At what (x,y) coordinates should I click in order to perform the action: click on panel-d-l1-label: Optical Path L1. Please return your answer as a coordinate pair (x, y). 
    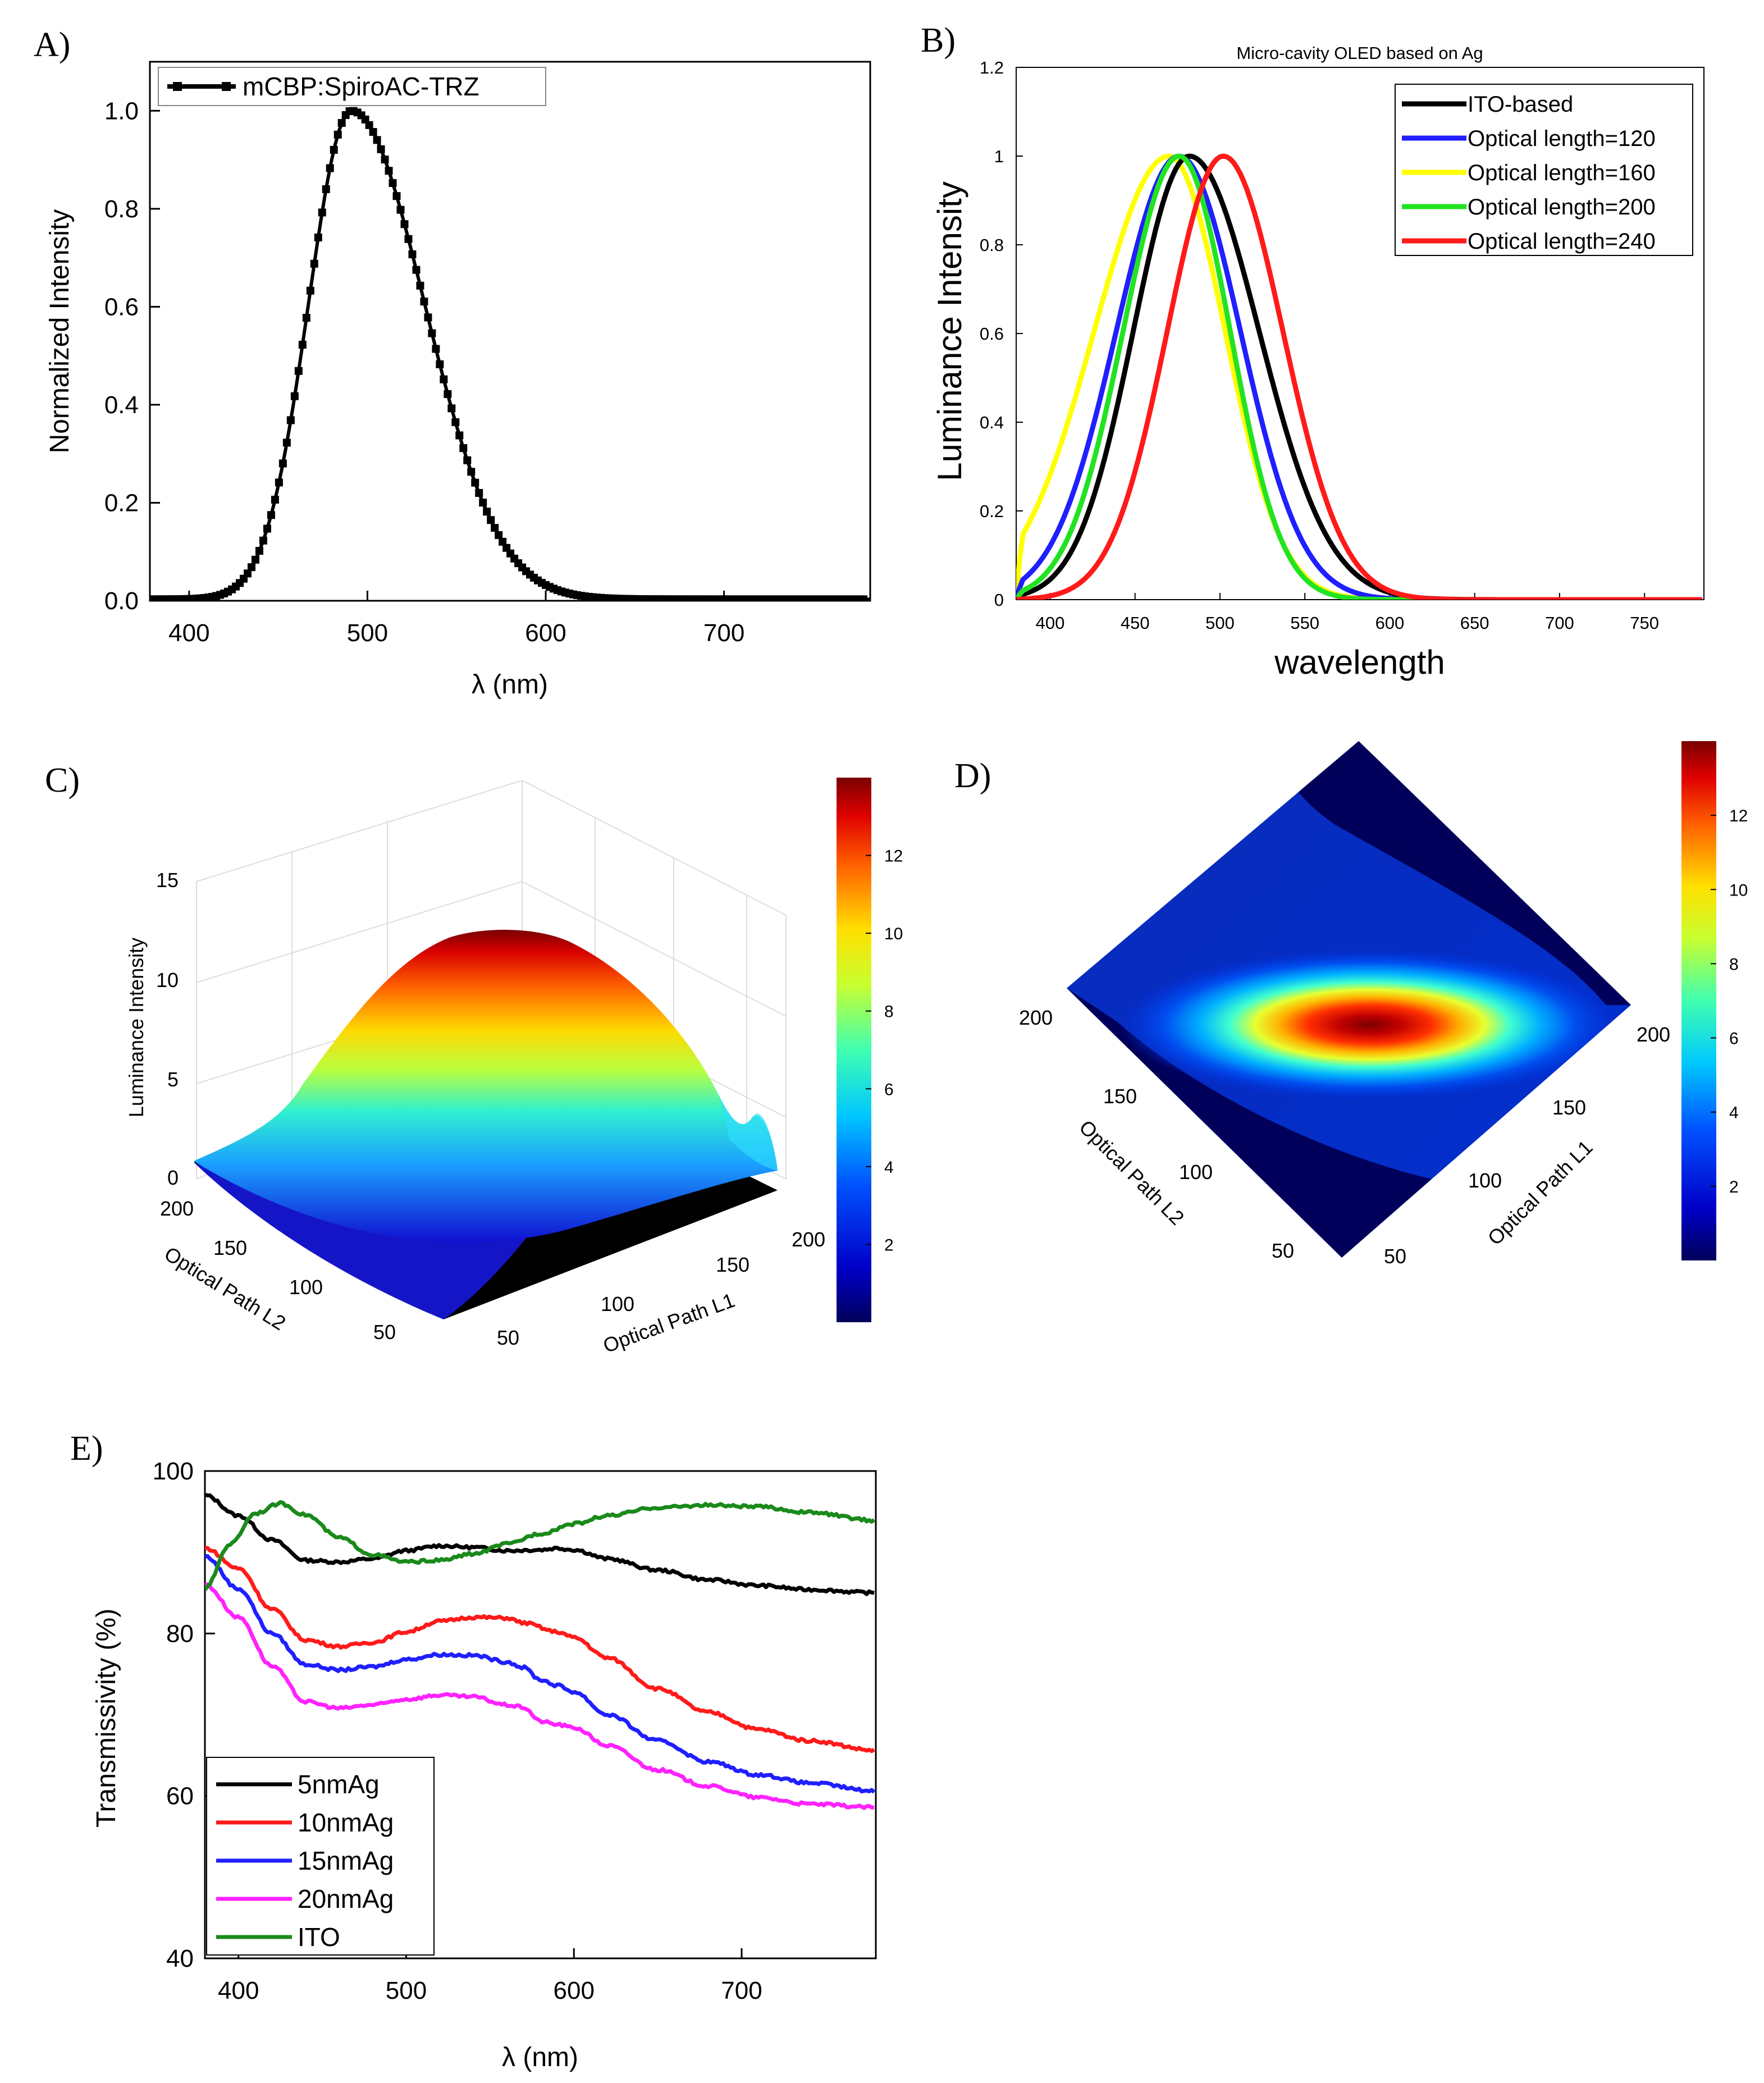
    Looking at the image, I should click on (1540, 1193).